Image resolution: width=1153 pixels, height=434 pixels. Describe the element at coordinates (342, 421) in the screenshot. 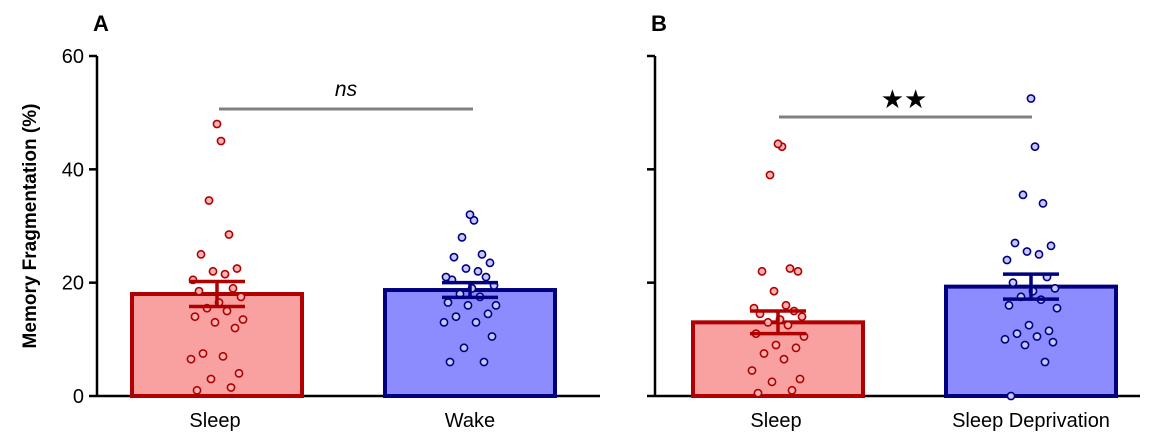

I see `category-labels-a: Sleep Wake` at that location.